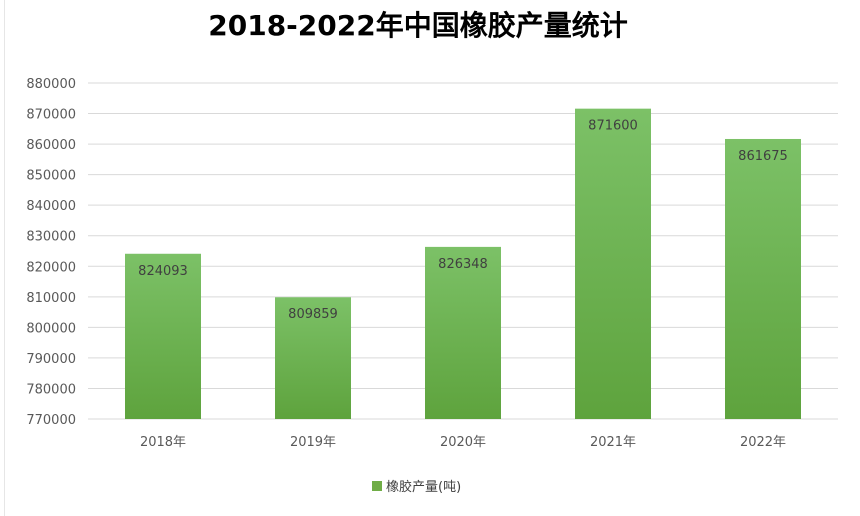 This screenshot has height=516, width=860. Describe the element at coordinates (418, 25) in the screenshot. I see `chart-title: 2018-2022年中国橡胶产量统计` at that location.